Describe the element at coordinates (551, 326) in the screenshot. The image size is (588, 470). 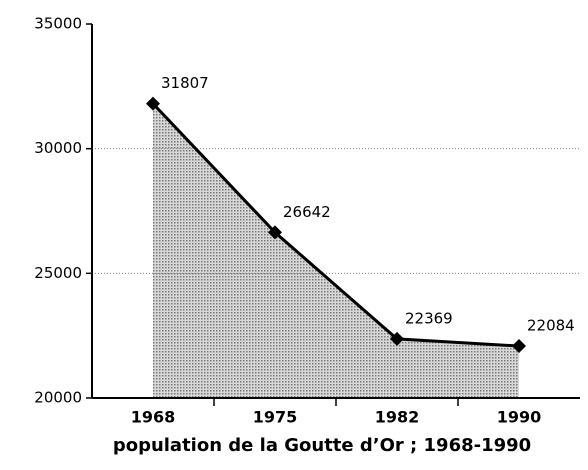
I see `data-label: 22084` at that location.